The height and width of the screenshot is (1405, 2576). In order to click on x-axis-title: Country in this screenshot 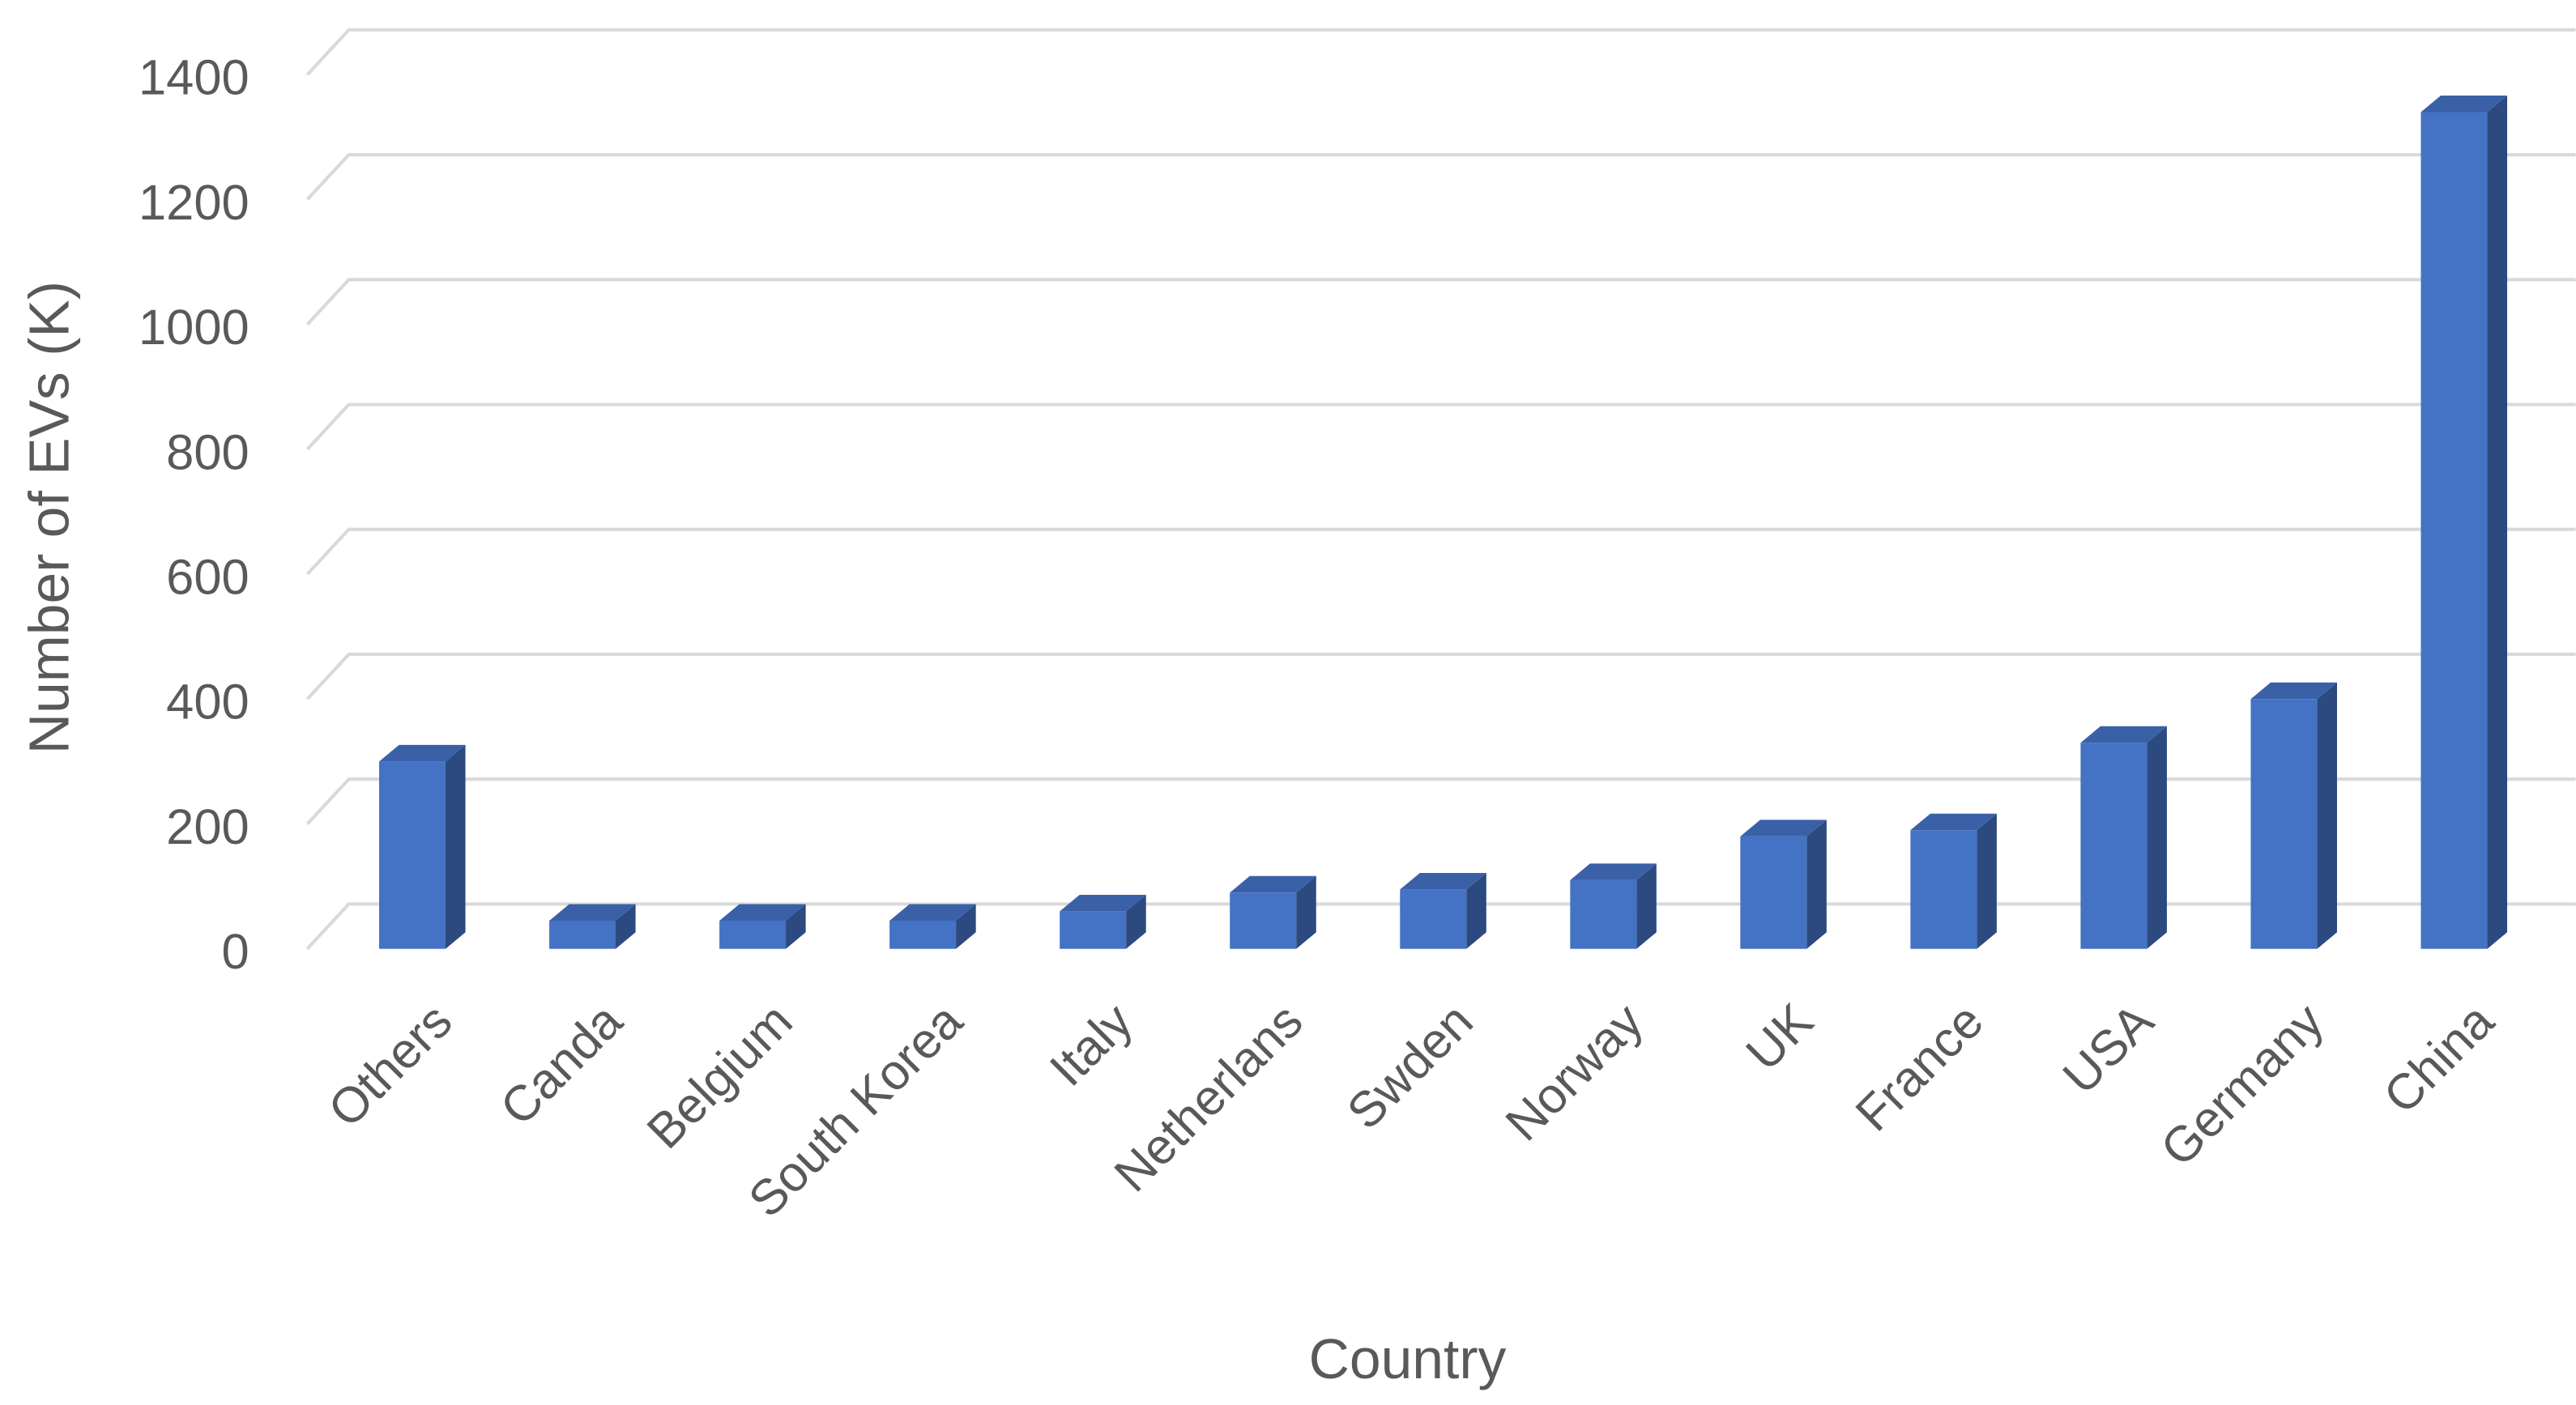, I will do `click(1408, 1358)`.